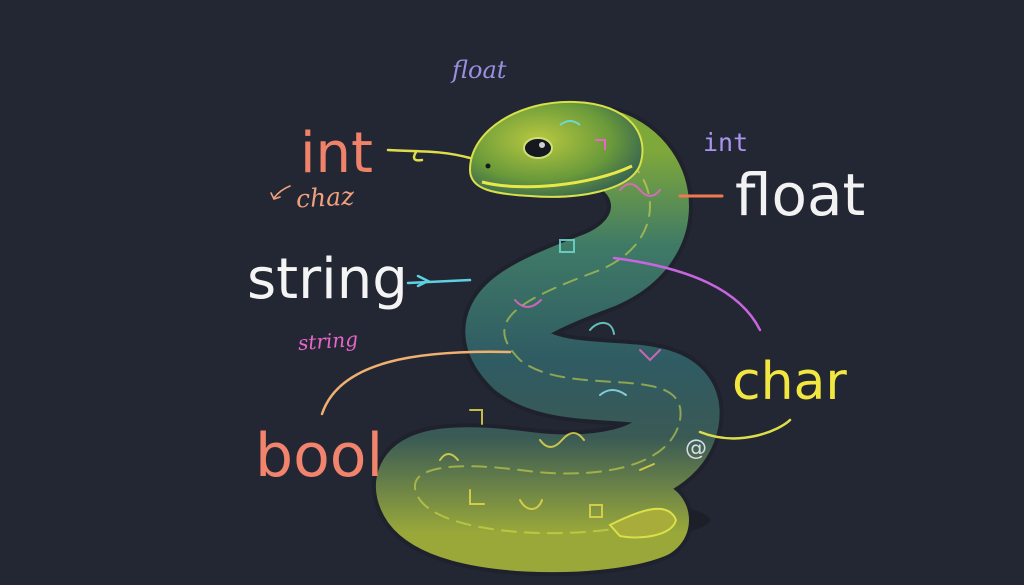  Describe the element at coordinates (319, 456) in the screenshot. I see `label-bool: bool` at that location.